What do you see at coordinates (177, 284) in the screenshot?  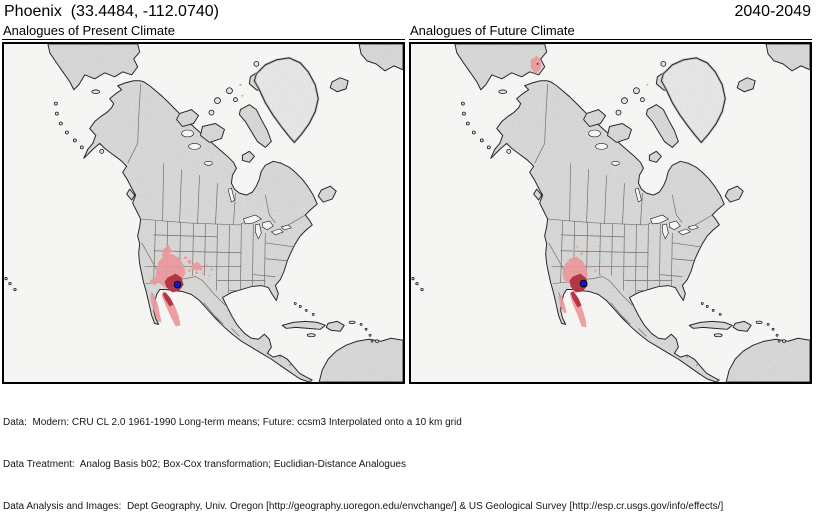 I see `phoenix-marker-present` at bounding box center [177, 284].